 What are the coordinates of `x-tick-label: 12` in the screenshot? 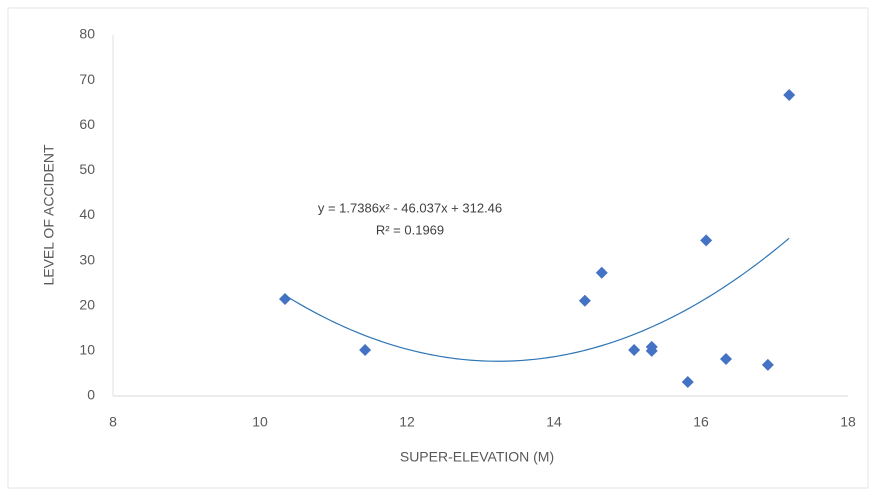 It's located at (407, 422).